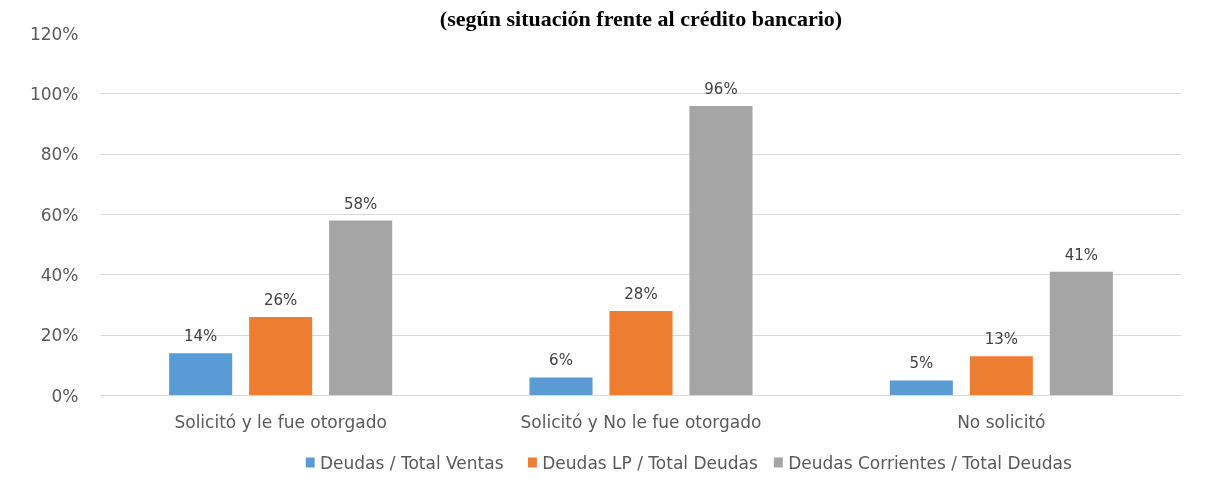 This screenshot has width=1214, height=489. I want to click on data-label: 14%, so click(201, 336).